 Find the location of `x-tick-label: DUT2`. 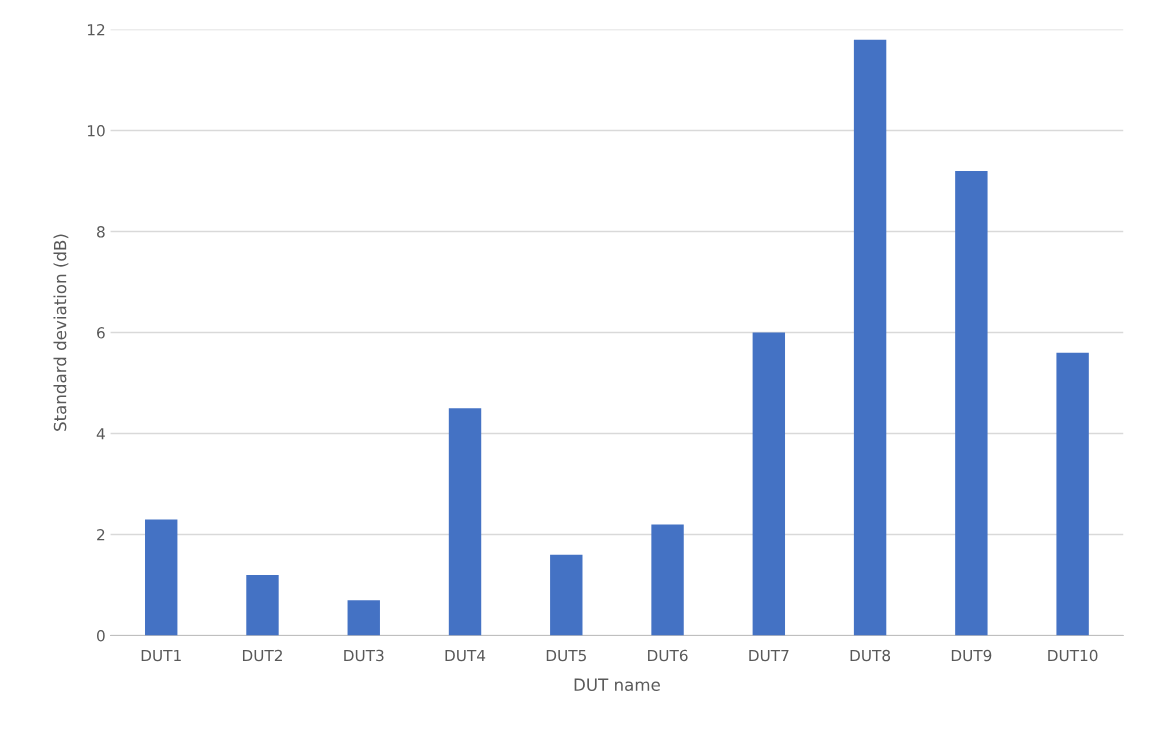

x-tick-label: DUT2 is located at coordinates (262, 655).